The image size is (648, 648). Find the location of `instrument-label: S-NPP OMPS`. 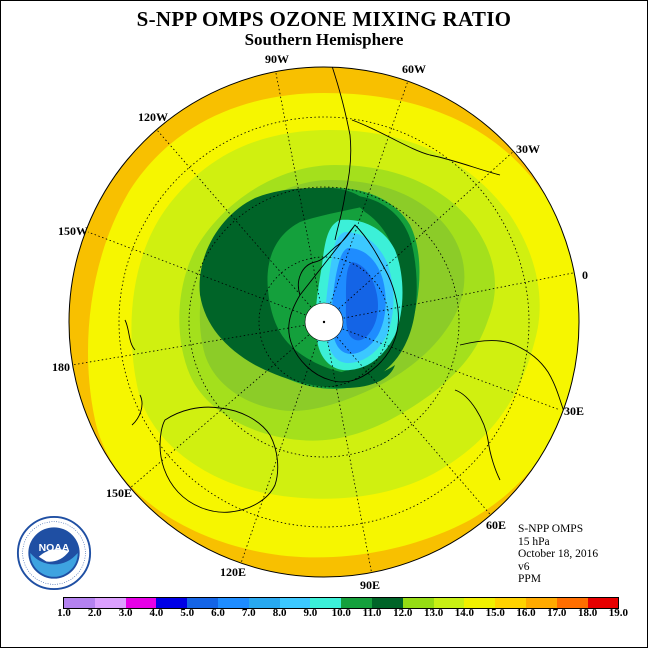

instrument-label: S-NPP OMPS is located at coordinates (551, 529).